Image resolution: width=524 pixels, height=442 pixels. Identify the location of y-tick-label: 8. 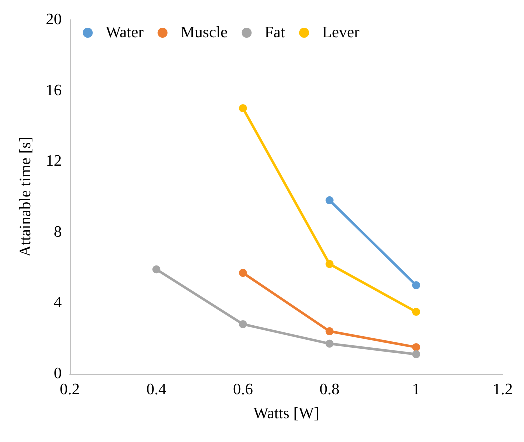
(58, 232).